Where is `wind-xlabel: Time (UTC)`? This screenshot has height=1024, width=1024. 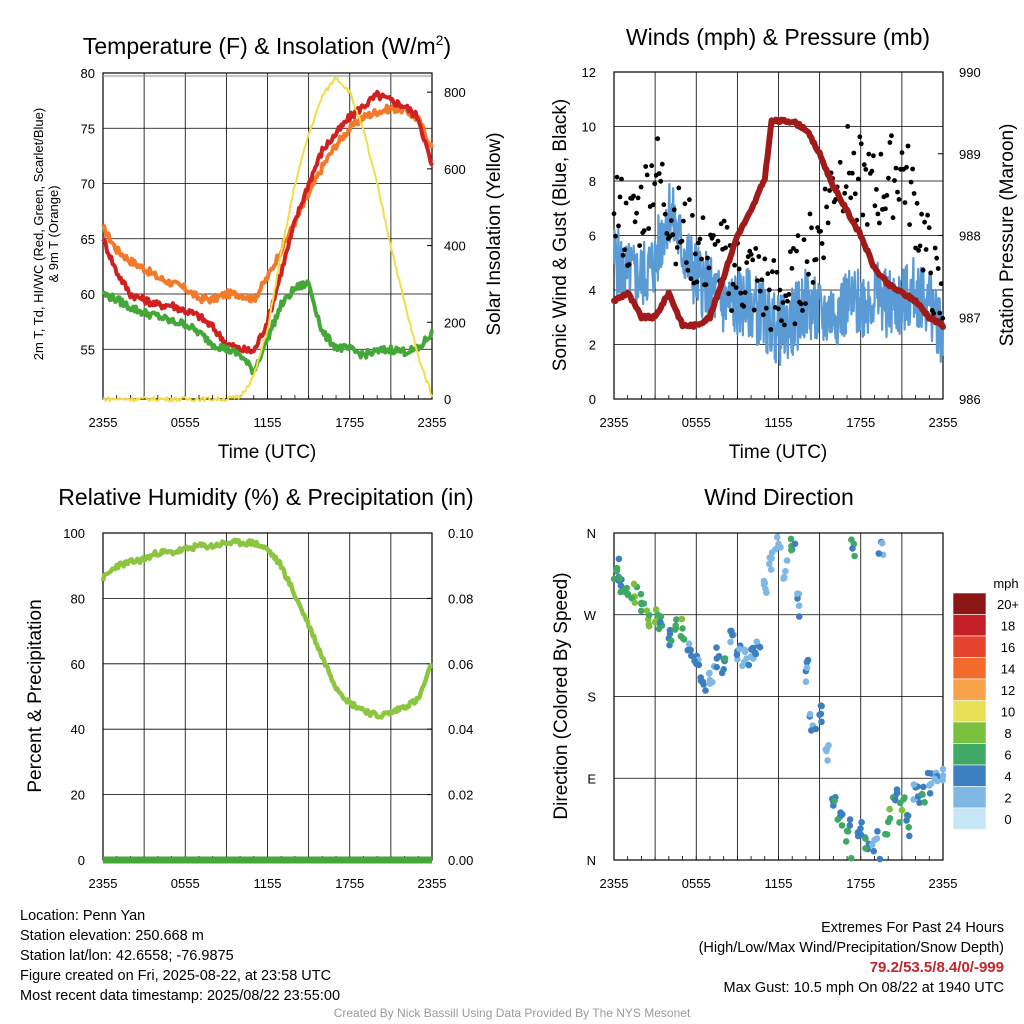 wind-xlabel: Time (UTC) is located at coordinates (778, 452).